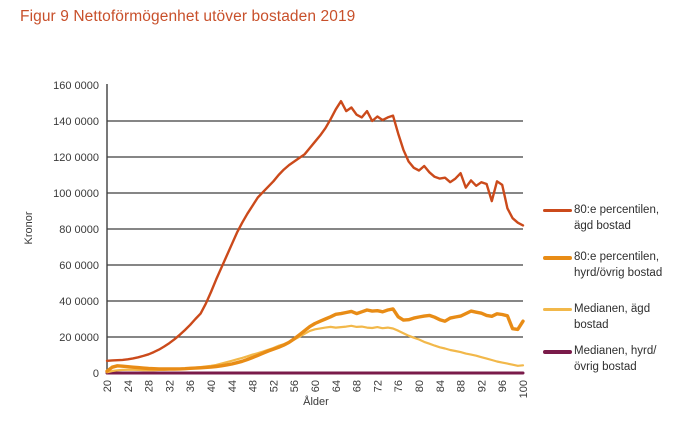 The image size is (690, 441). I want to click on y-tick-label: 160 0000, so click(76, 86).